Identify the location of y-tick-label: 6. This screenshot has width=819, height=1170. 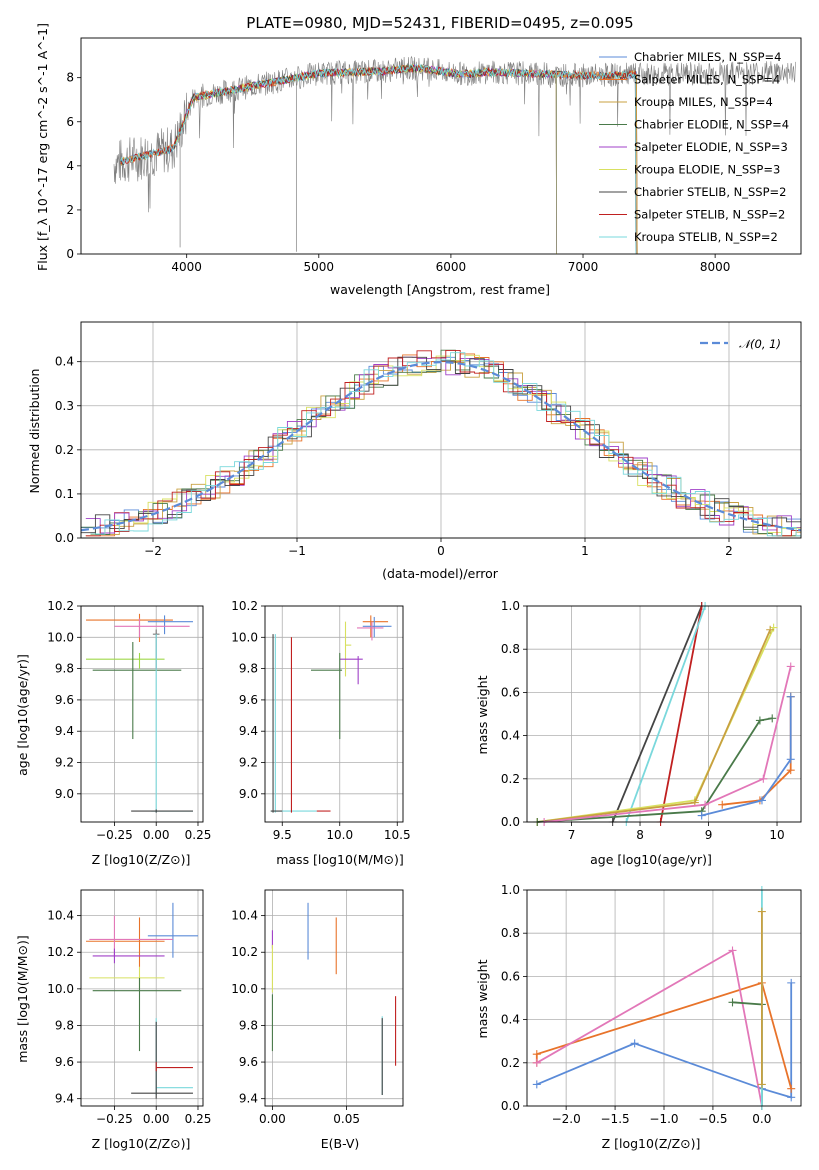
(70, 122).